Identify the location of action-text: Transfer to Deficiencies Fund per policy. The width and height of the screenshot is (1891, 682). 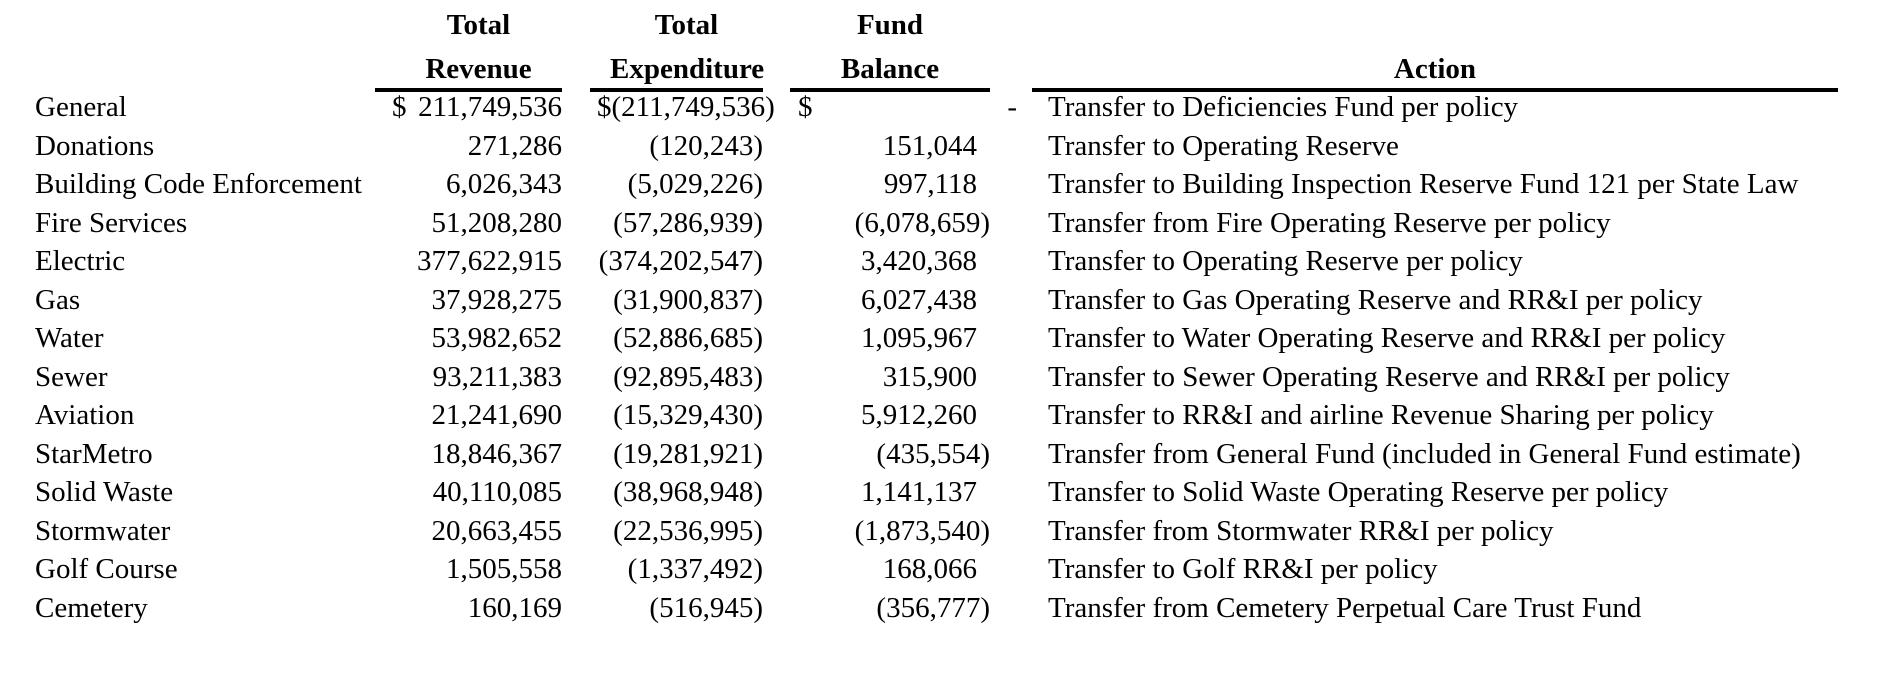
(1283, 107).